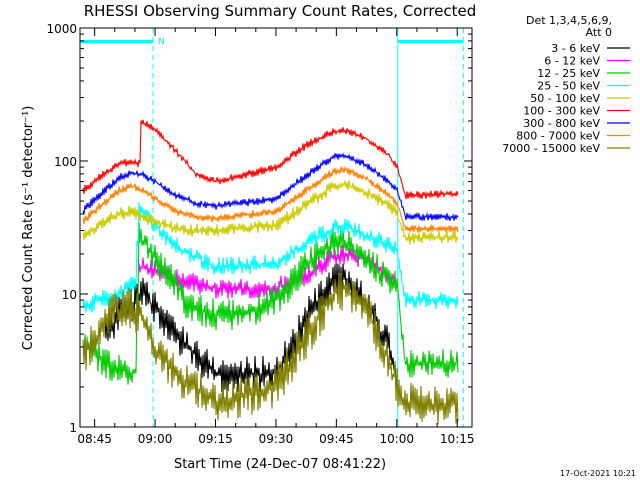 This screenshot has width=640, height=484. What do you see at coordinates (28, 228) in the screenshot?
I see `y-axis-label: Corrected Count Rate (s⁻¹ detector⁻¹)` at bounding box center [28, 228].